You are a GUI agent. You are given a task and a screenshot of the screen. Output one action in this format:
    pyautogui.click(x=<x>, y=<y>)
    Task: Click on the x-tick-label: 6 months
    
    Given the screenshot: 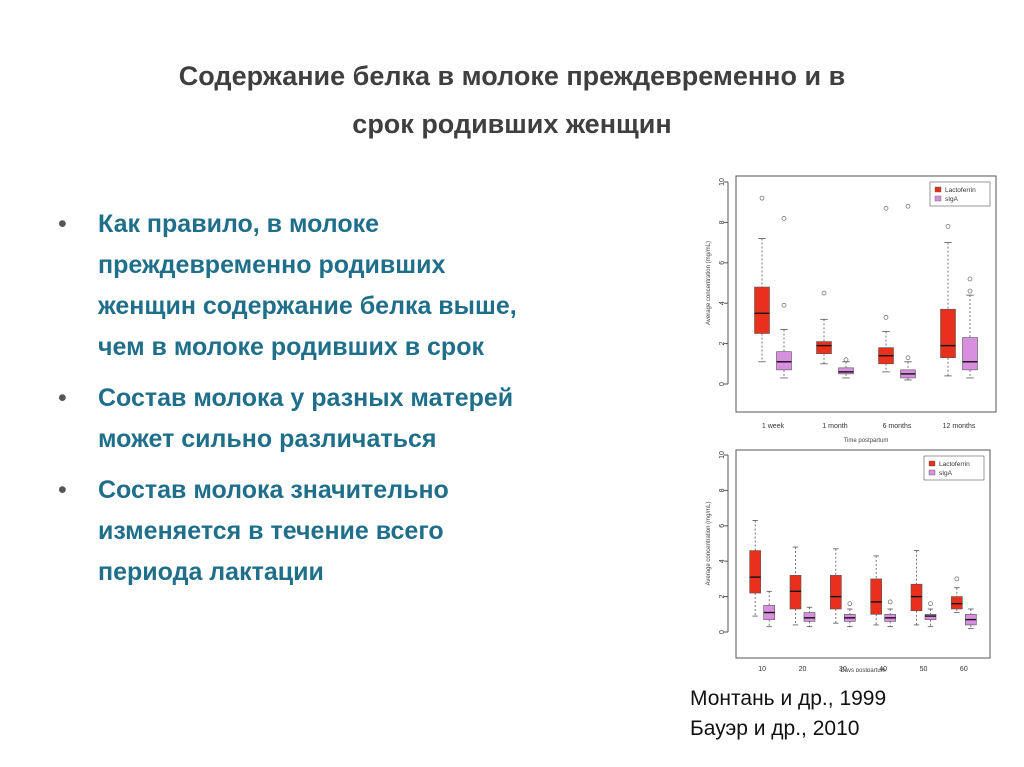 What is the action you would take?
    pyautogui.click(x=897, y=426)
    